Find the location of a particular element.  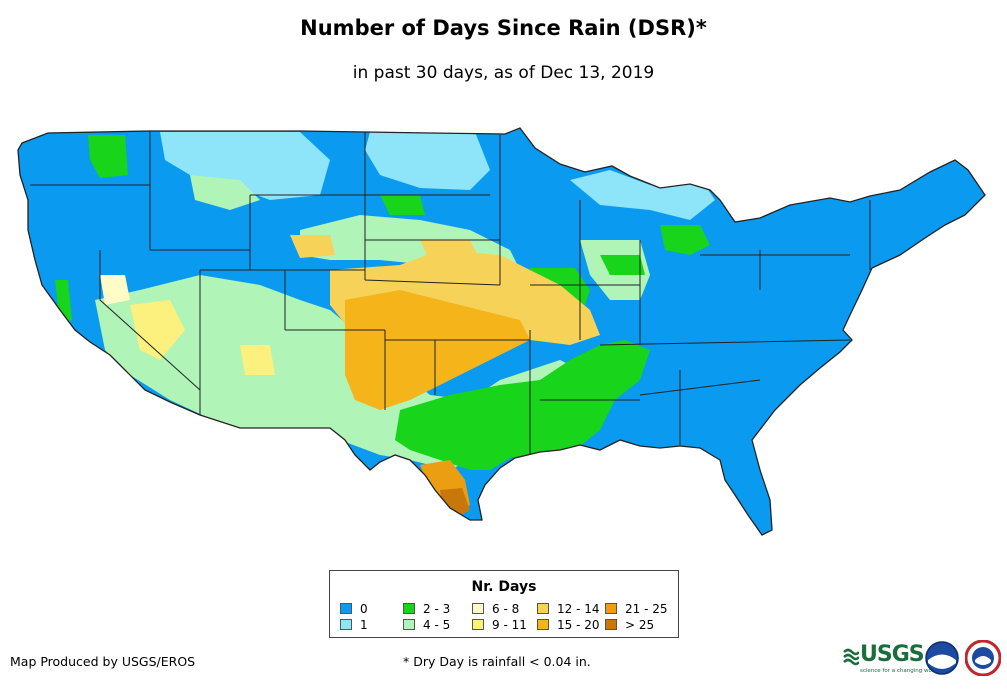

legend-label: 1 is located at coordinates (364, 625).